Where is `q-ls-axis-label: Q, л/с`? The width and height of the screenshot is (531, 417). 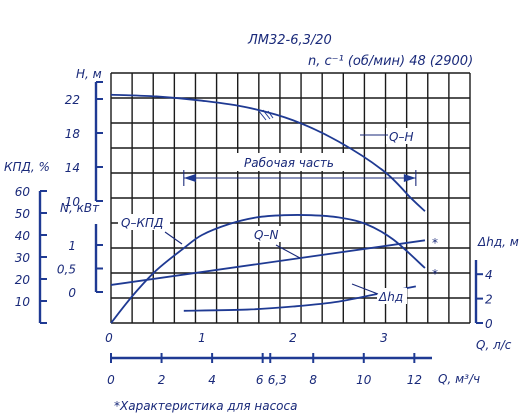
q-ls-axis-label: Q, л/с is located at coordinates (494, 345).